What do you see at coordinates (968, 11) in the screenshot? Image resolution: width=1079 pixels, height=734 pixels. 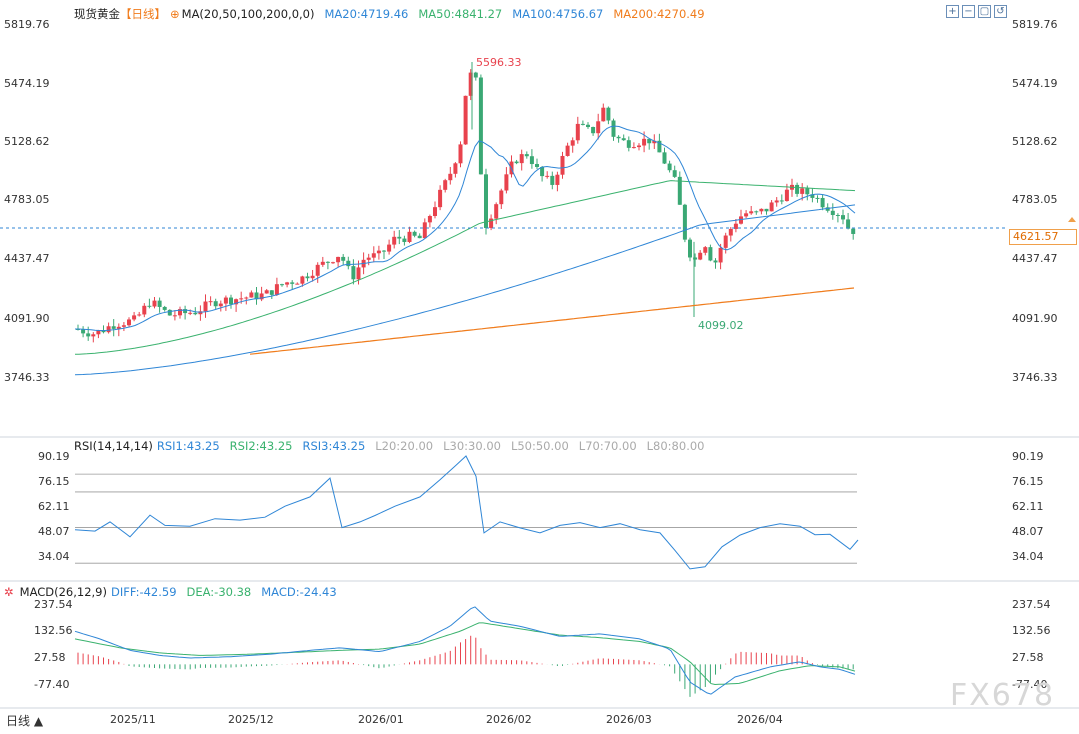 I see `zoom-out-icon: −` at bounding box center [968, 11].